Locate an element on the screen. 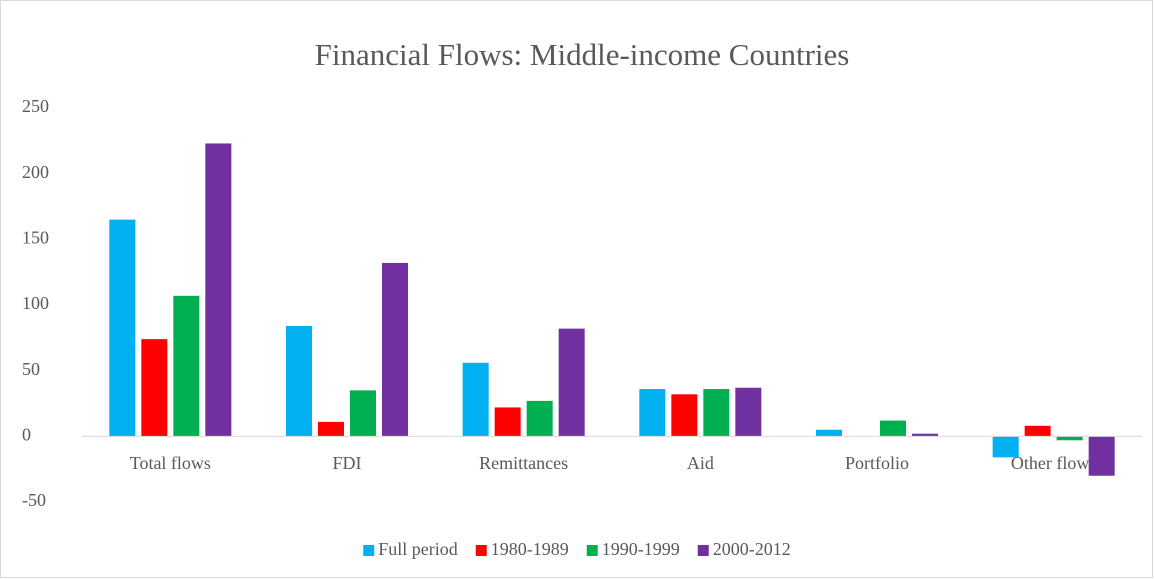 The height and width of the screenshot is (579, 1154). y-tick-label: 100 is located at coordinates (35, 303).